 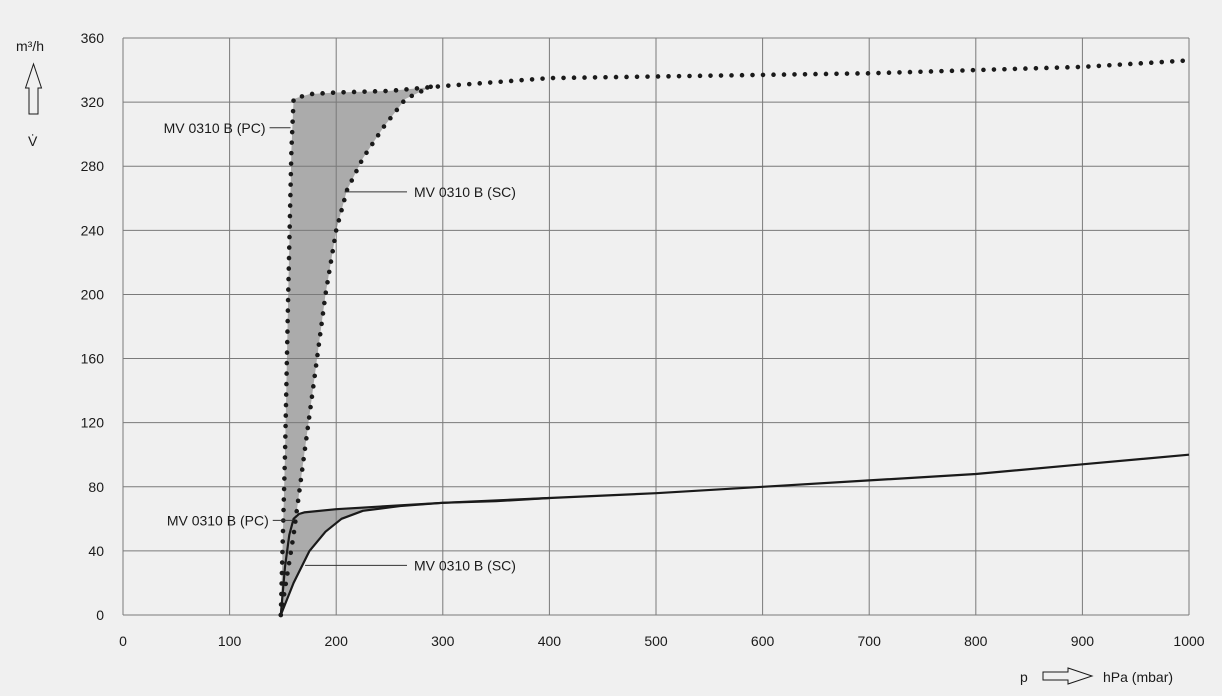 I want to click on y-tick-label: 320, so click(x=93, y=102).